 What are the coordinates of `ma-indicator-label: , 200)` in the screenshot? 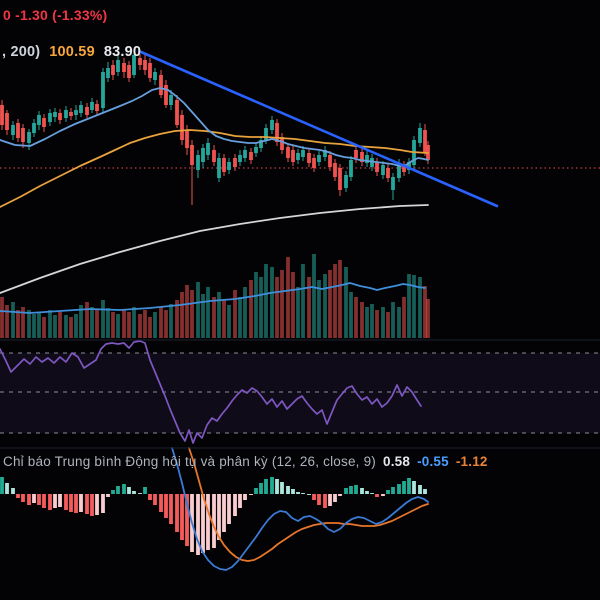 It's located at (21, 52).